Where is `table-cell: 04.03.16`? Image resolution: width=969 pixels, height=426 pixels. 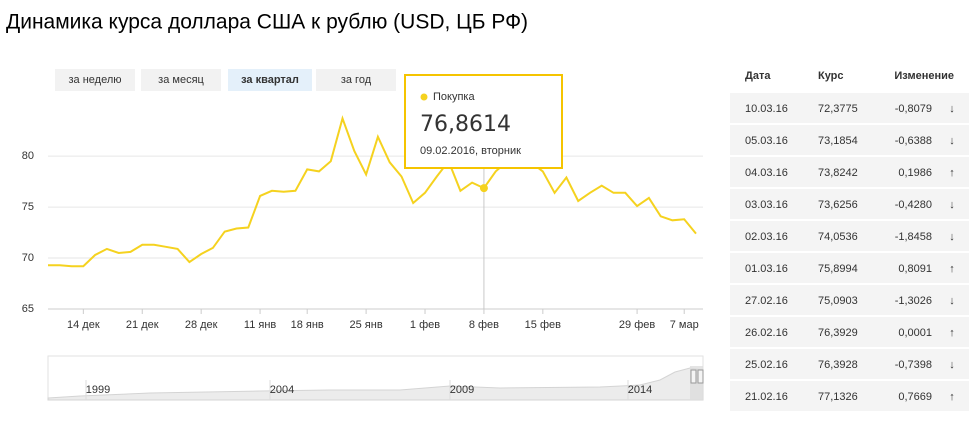
table-cell: 04.03.16 is located at coordinates (766, 173).